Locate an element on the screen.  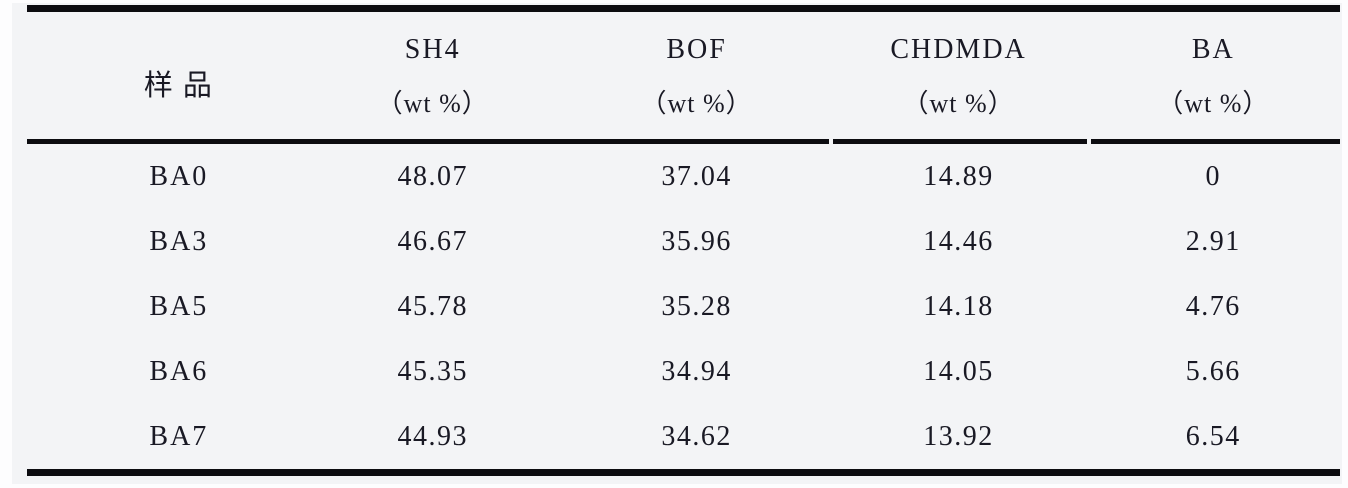
column-header-bof: BOF （wt %） is located at coordinates (696, 76).